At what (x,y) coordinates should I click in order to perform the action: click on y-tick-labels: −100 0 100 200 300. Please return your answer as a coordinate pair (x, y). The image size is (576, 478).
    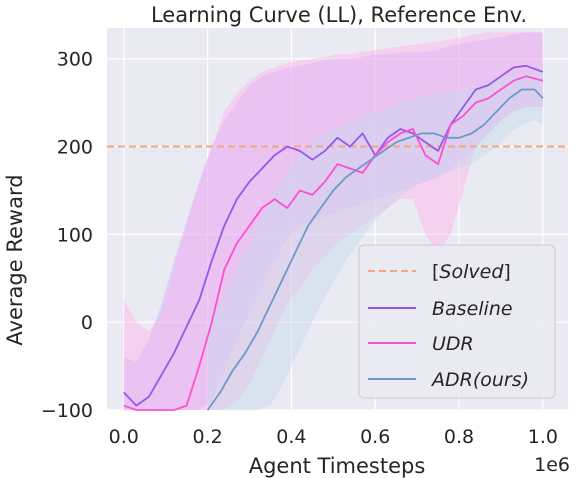
    Looking at the image, I should click on (67, 235).